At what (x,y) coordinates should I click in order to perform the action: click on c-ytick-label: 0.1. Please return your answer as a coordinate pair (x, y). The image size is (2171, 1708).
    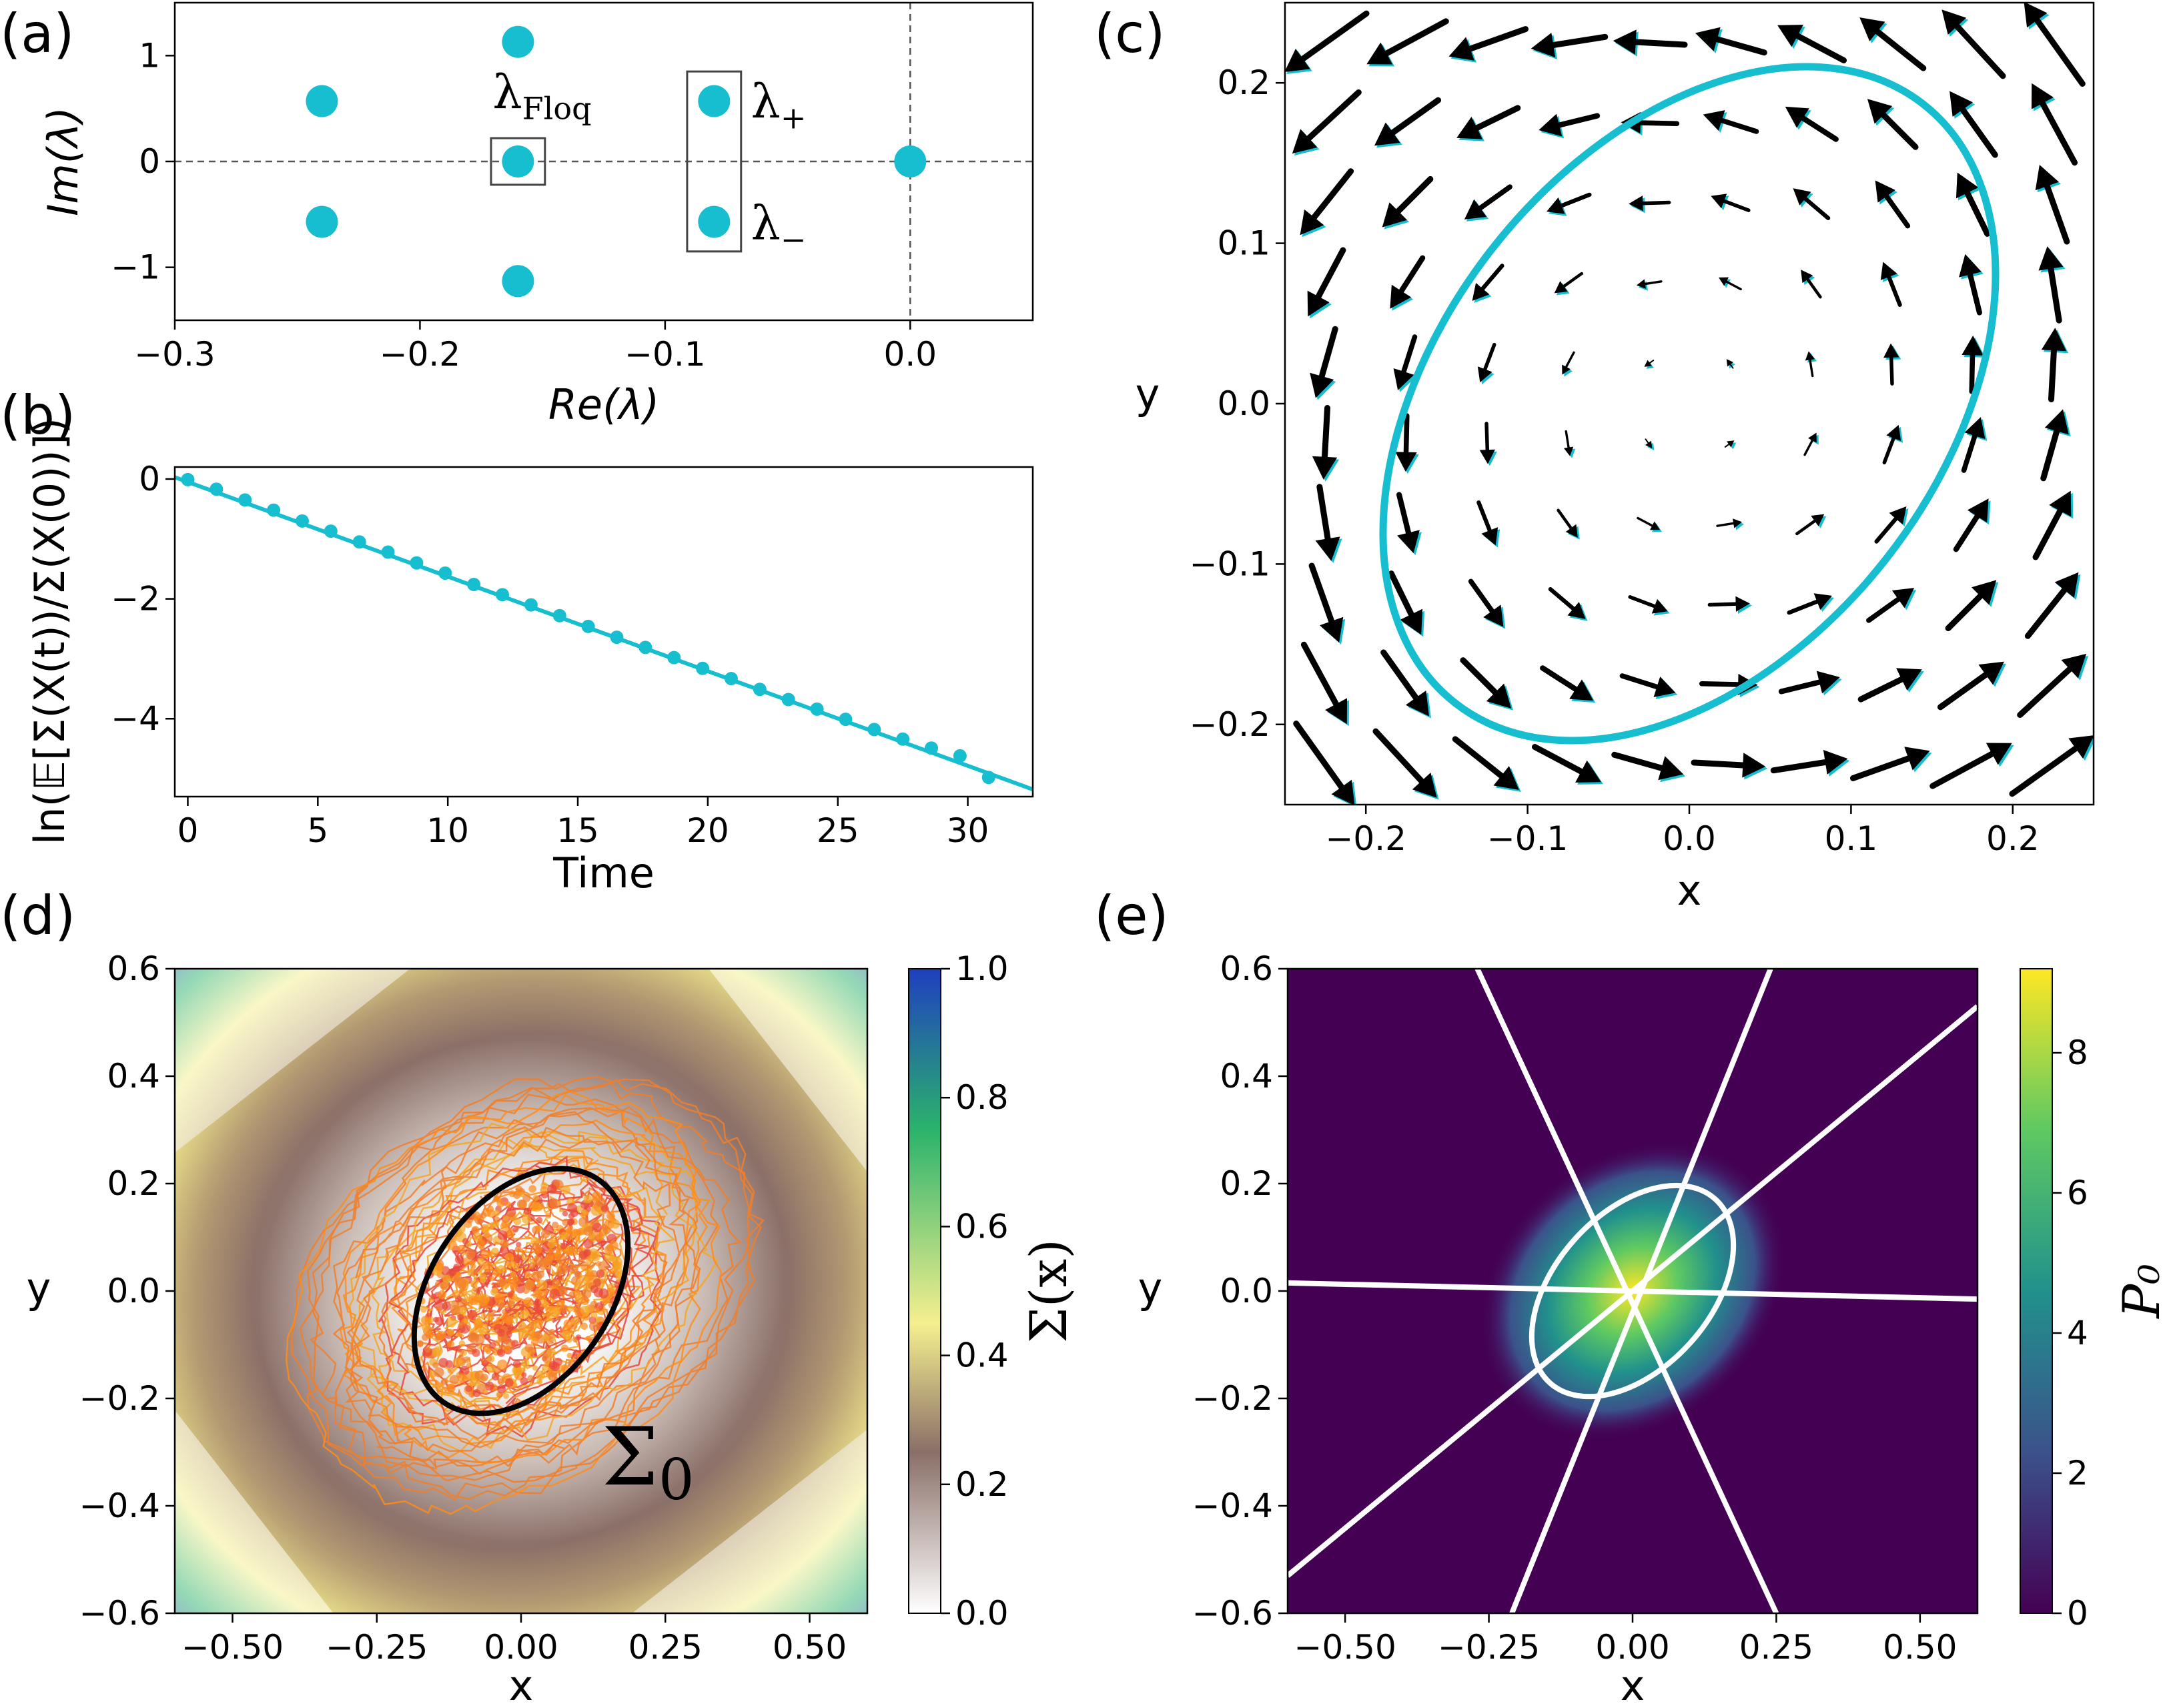
    Looking at the image, I should click on (1243, 244).